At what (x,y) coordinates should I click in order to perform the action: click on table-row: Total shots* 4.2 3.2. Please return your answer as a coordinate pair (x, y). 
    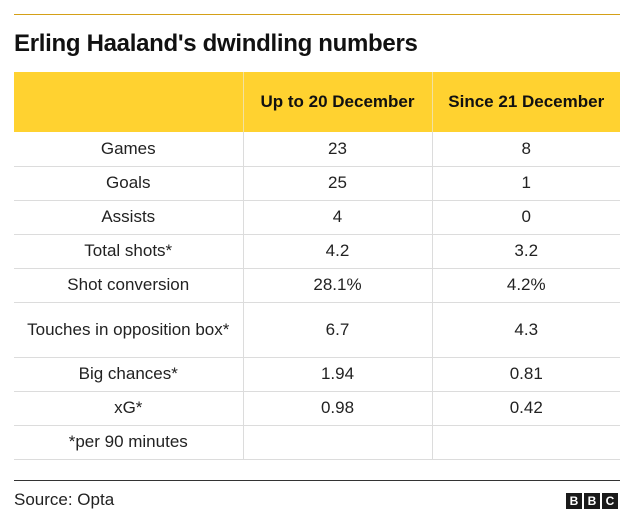
    Looking at the image, I should click on (317, 251).